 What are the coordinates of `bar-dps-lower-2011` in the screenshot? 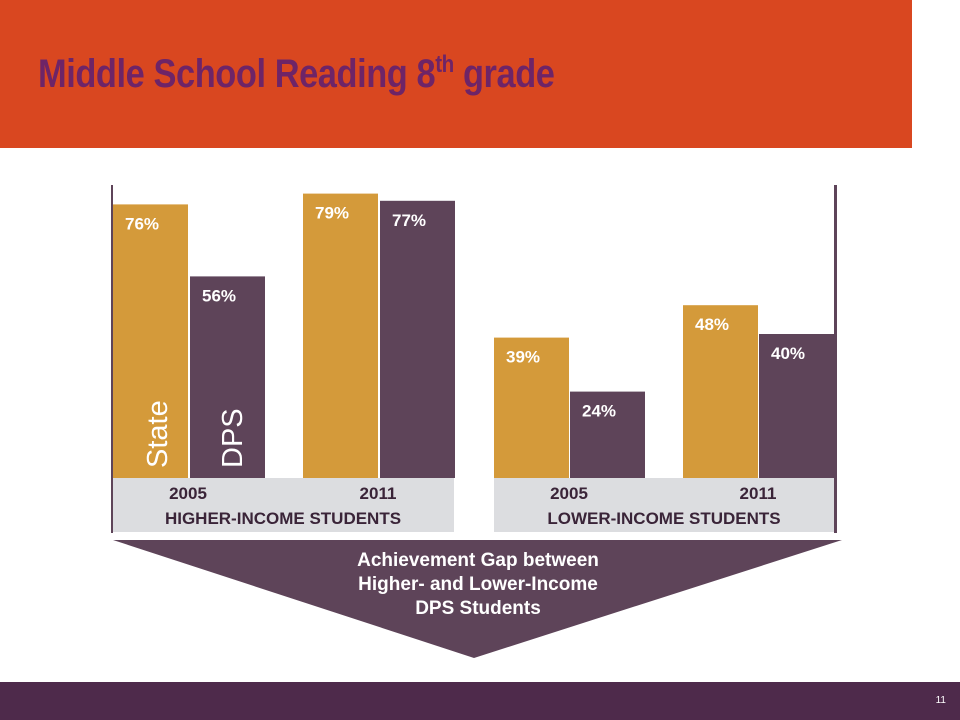 It's located at (796, 406).